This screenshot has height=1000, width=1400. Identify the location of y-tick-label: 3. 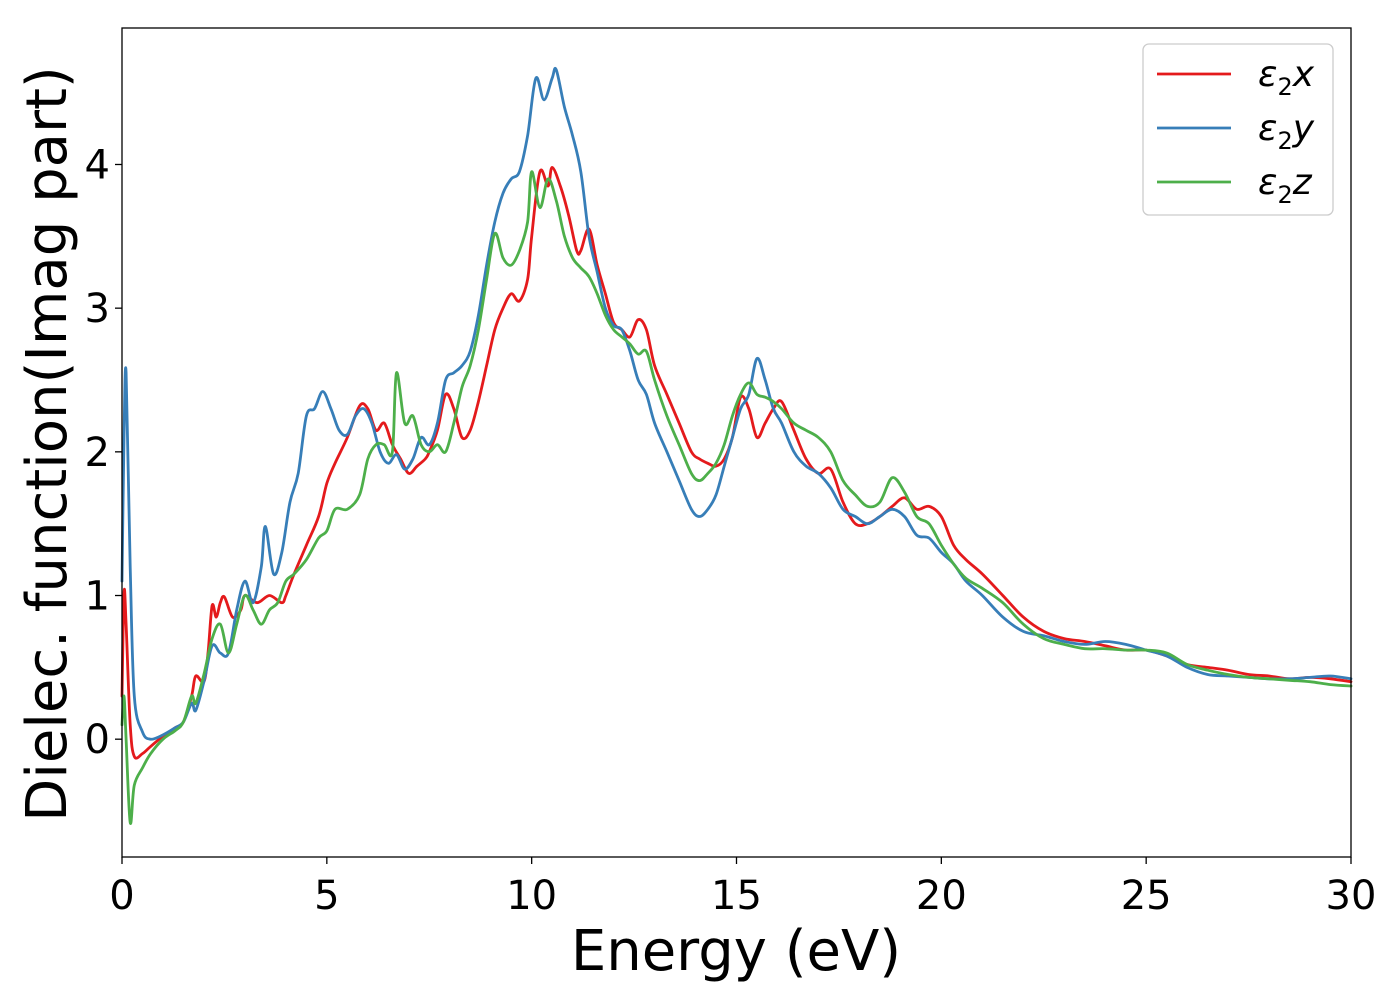
(97, 309).